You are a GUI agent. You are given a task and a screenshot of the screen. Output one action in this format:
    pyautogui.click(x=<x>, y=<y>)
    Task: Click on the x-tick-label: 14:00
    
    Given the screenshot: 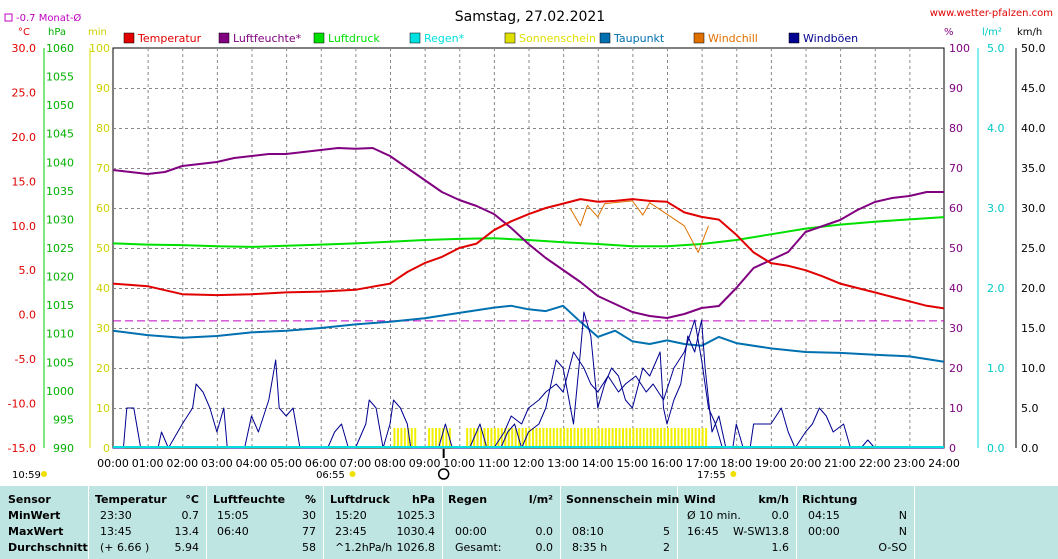 What is the action you would take?
    pyautogui.click(x=598, y=463)
    